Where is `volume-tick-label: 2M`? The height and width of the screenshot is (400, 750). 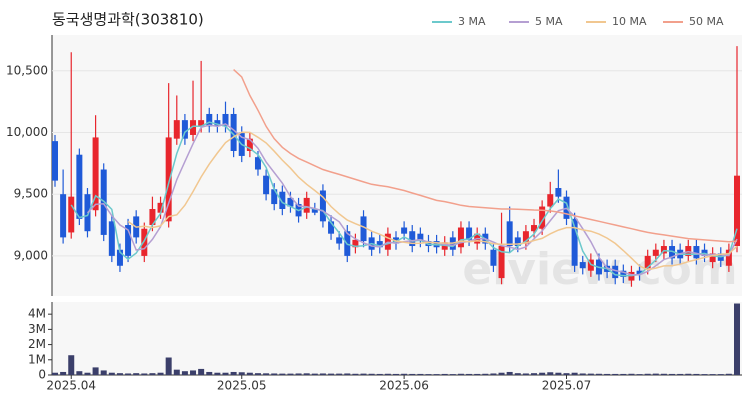
volume-tick-label: 2M is located at coordinates (37, 344).